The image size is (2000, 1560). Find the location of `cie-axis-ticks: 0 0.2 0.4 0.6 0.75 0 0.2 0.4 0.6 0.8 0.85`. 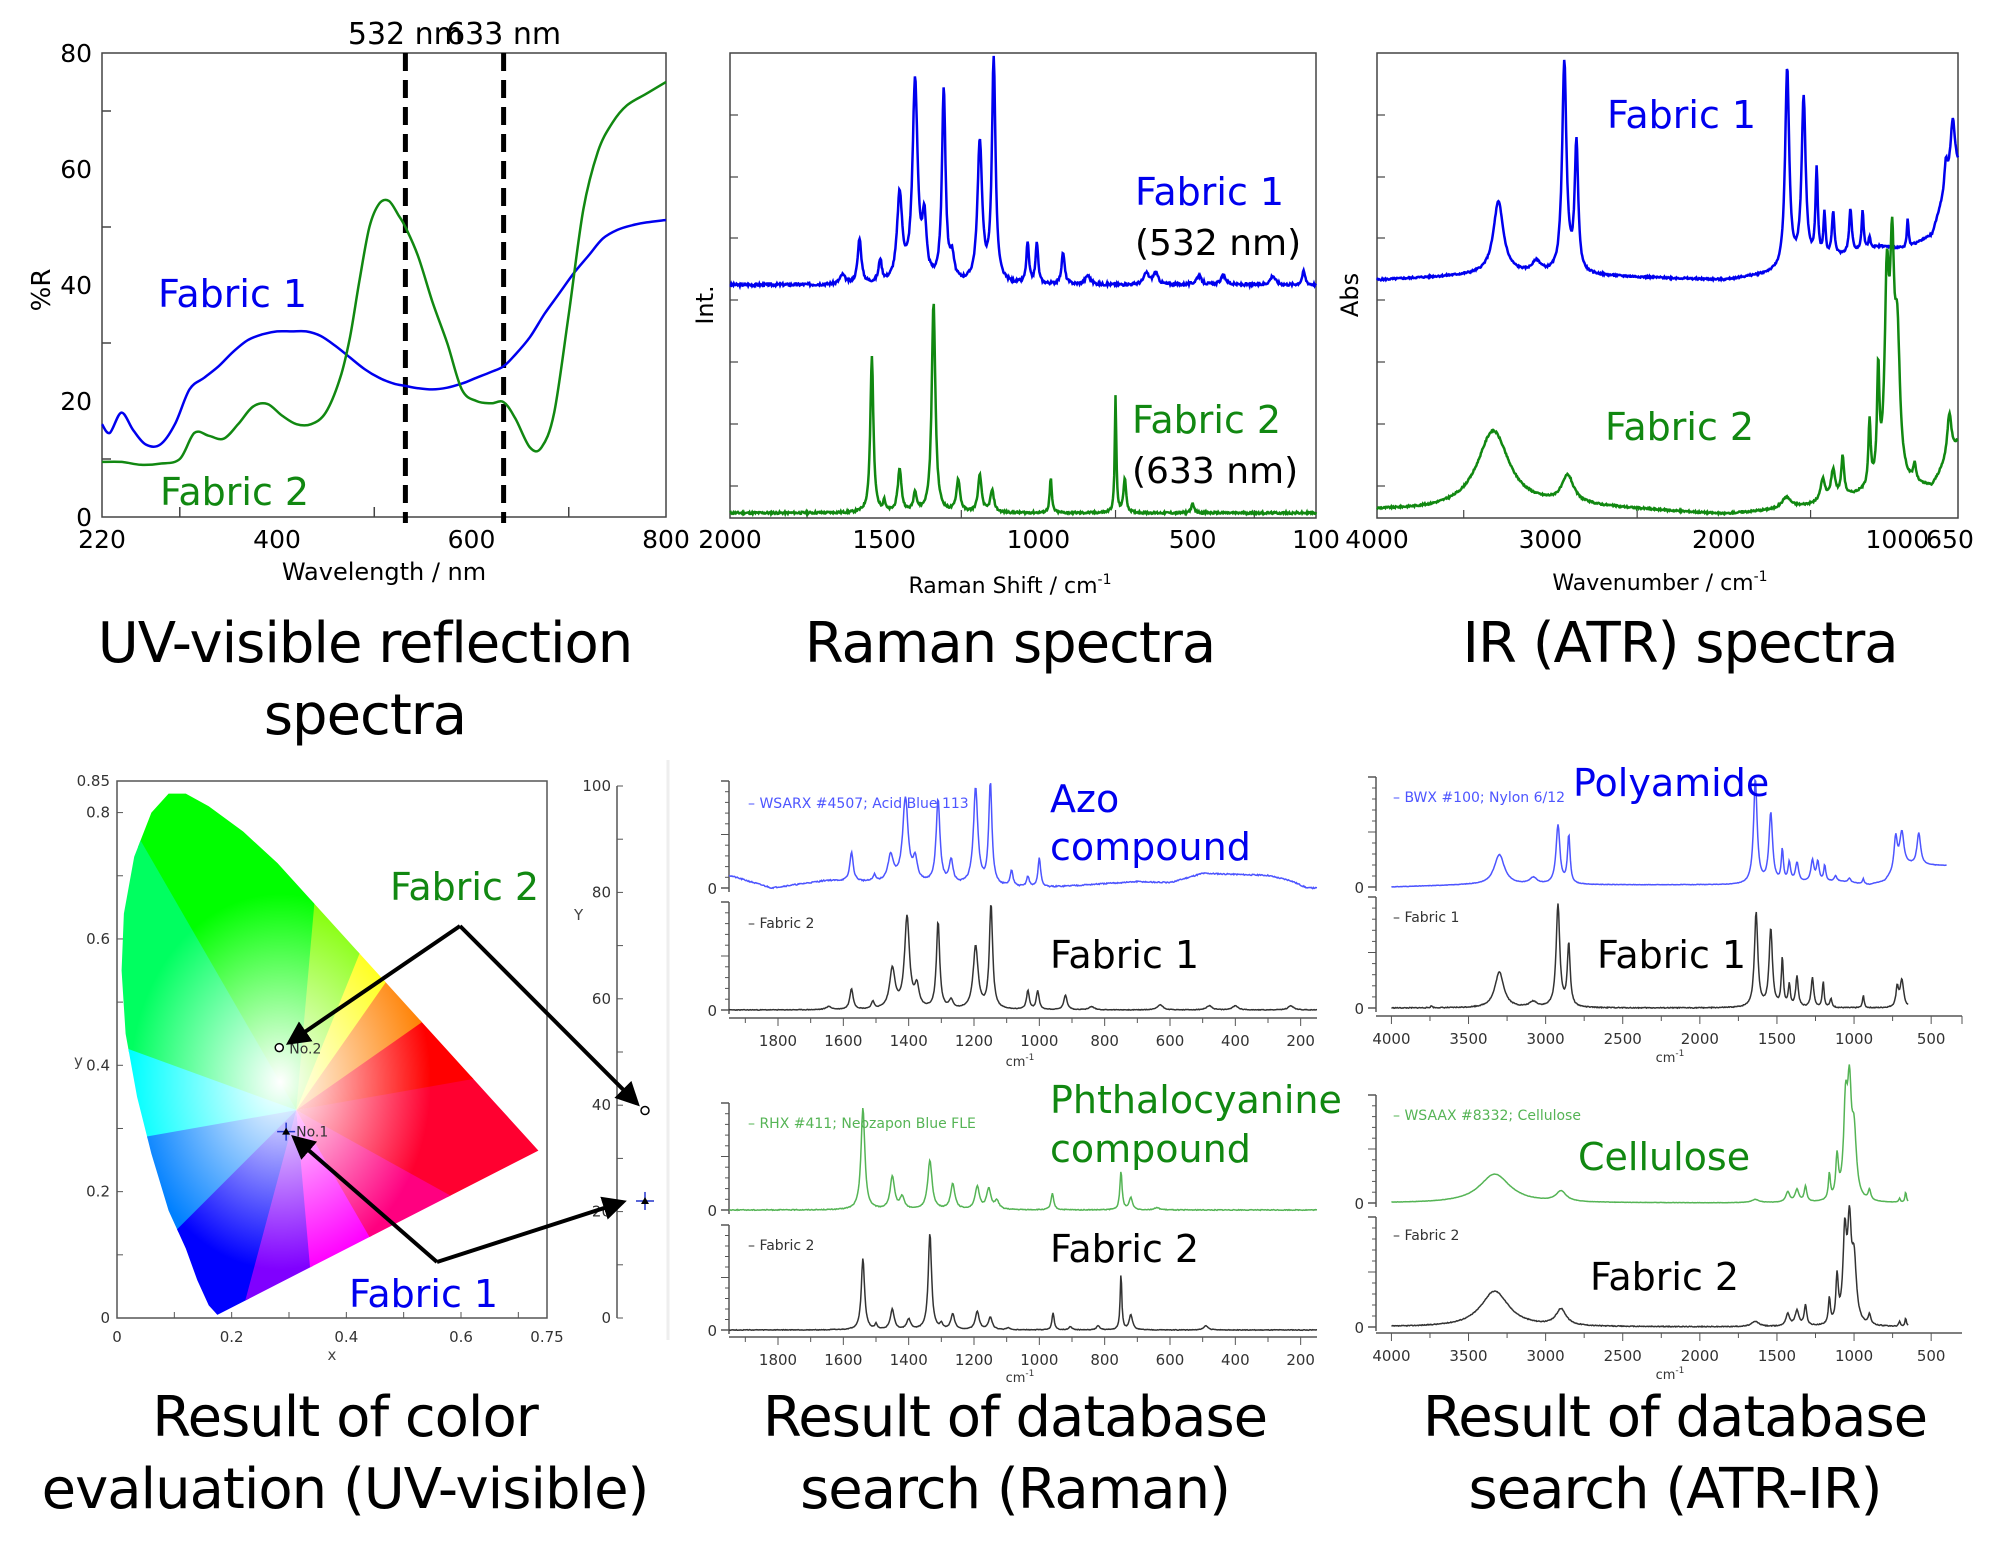

cie-axis-ticks: 0 0.2 0.4 0.6 0.75 0 0.2 0.4 0.6 0.8 0.85 is located at coordinates (320, 1059).